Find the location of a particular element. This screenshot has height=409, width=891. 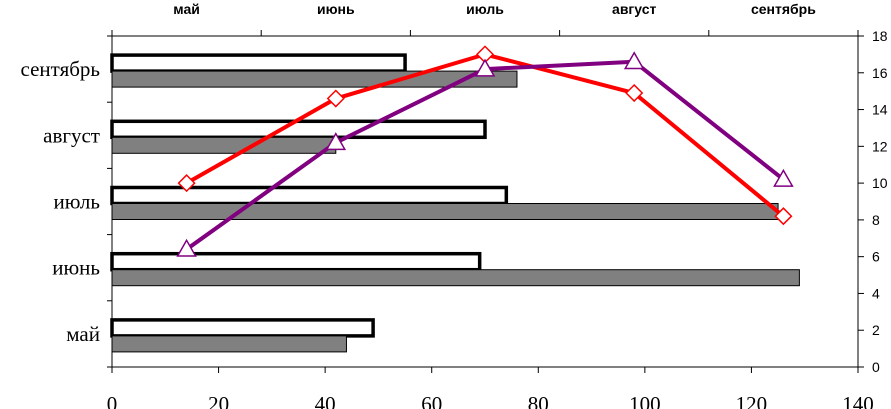

bottom-tick-label: 60 is located at coordinates (431, 400).